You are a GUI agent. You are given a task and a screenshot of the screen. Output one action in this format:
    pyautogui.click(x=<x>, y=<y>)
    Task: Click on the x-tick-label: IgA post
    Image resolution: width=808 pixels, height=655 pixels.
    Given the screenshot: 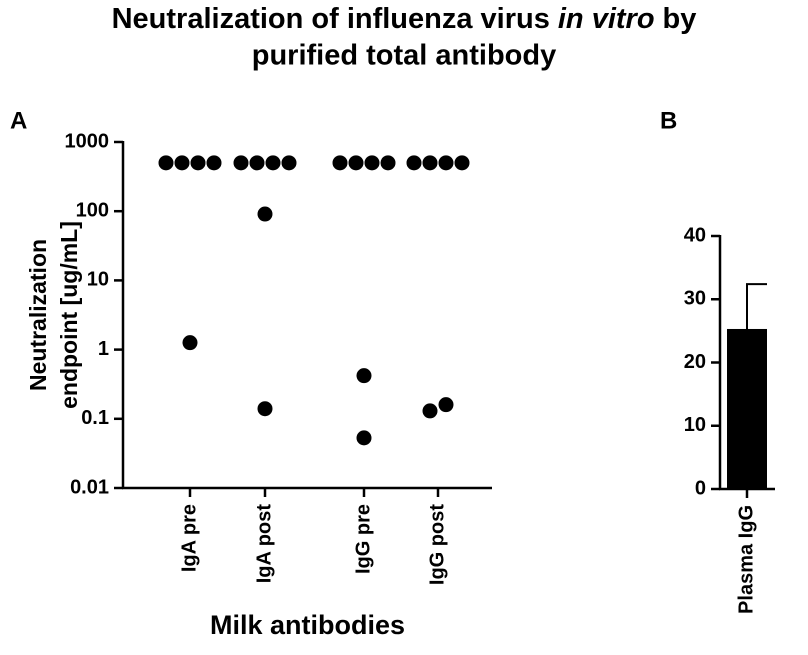 What is the action you would take?
    pyautogui.click(x=264, y=544)
    